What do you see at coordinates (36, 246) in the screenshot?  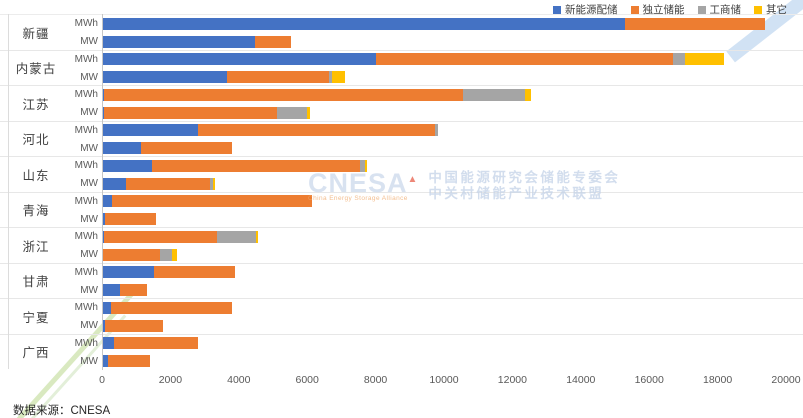 I see `province-label: 浙江` at bounding box center [36, 246].